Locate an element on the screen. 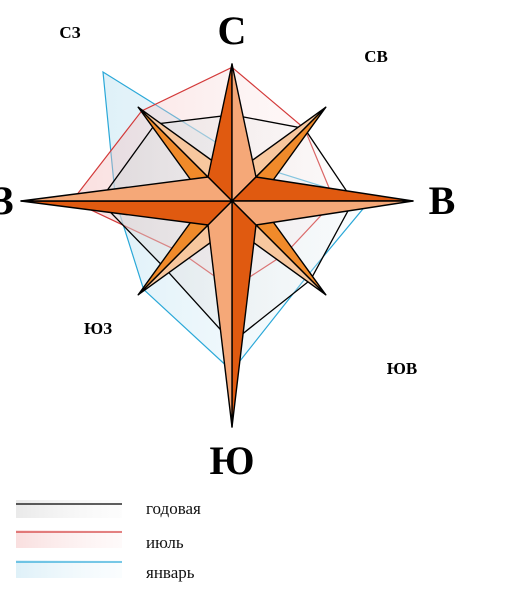 This screenshot has width=507, height=601. legend-swatch-yearly is located at coordinates (69, 509).